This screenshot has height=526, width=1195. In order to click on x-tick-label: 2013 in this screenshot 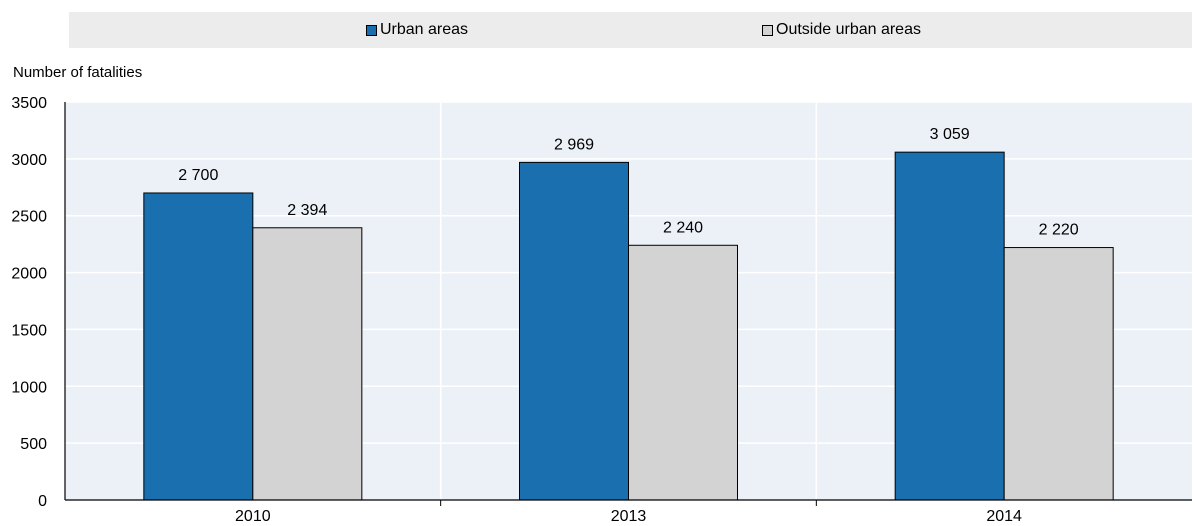, I will do `click(629, 516)`.